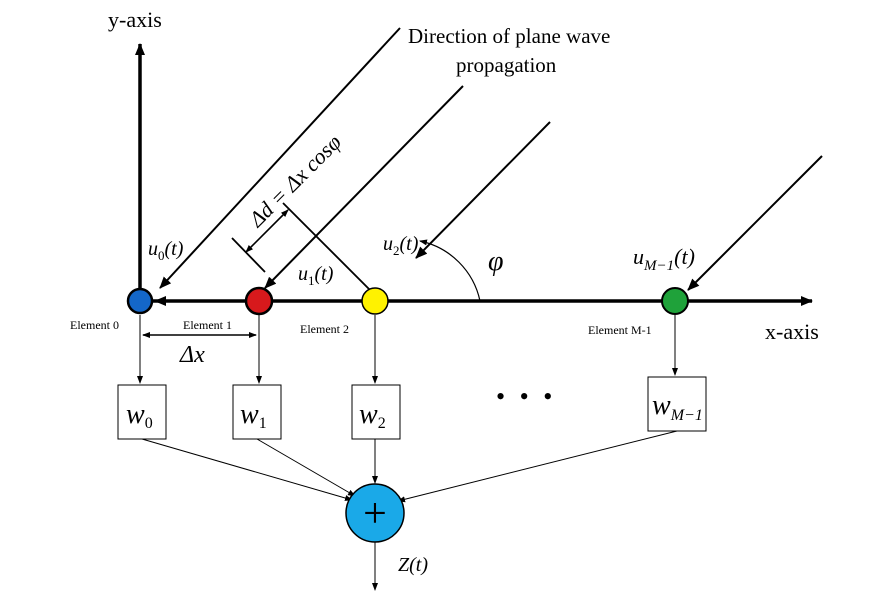 The image size is (890, 602). What do you see at coordinates (139, 415) in the screenshot?
I see `weight-w0-label: w0` at bounding box center [139, 415].